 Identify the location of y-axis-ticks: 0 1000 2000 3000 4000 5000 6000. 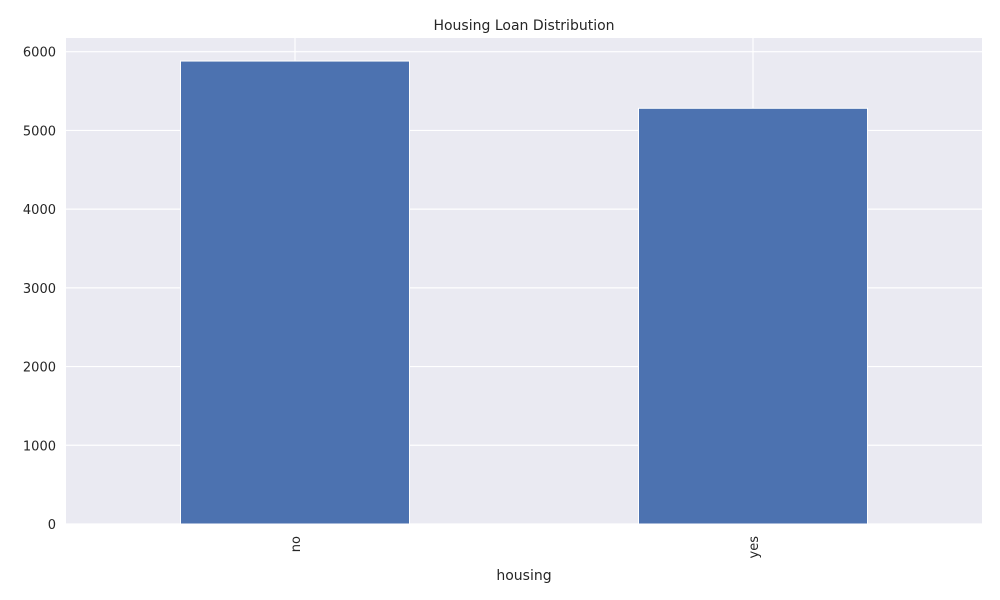
(39, 289).